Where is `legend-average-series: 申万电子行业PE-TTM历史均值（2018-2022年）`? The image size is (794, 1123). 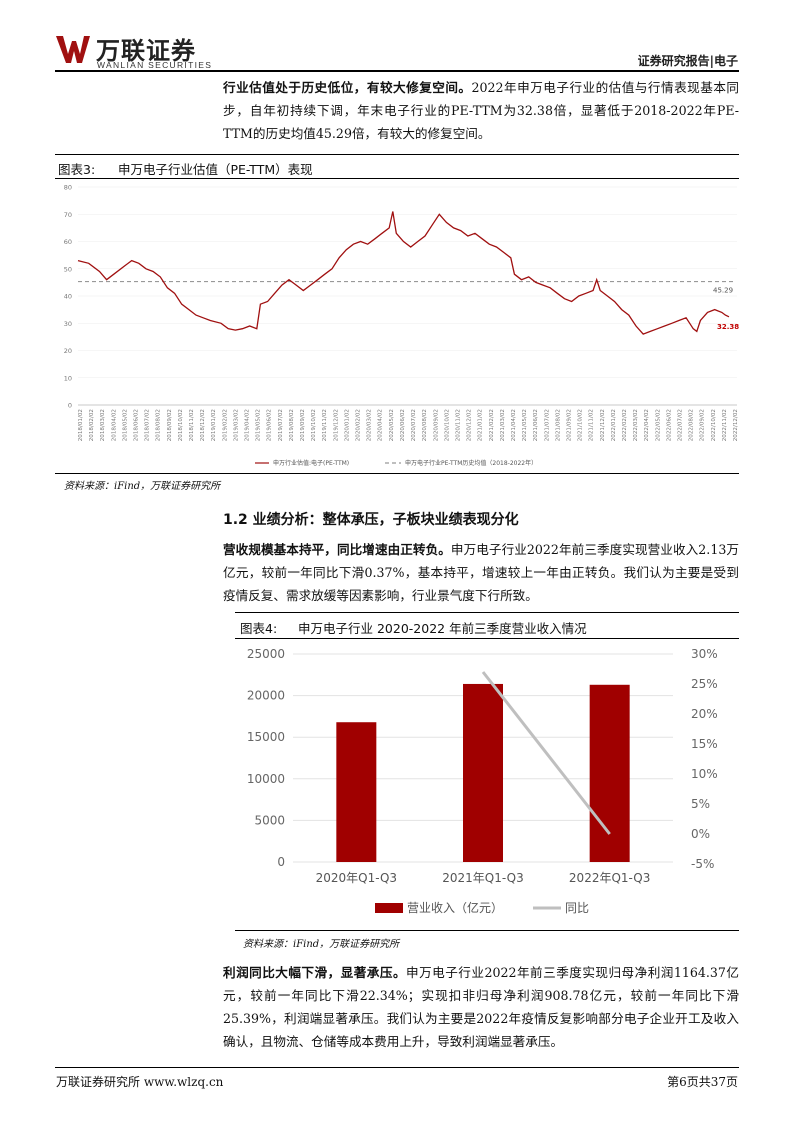
legend-average-series: 申万电子行业PE-TTM历史均值（2018-2022年） is located at coordinates (471, 463).